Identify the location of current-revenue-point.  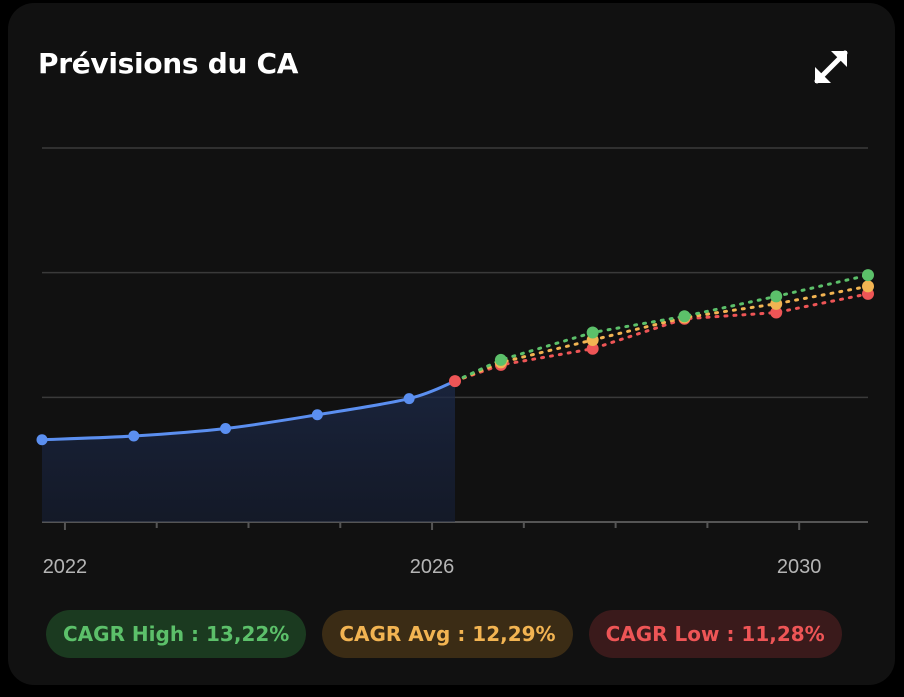
(455, 381).